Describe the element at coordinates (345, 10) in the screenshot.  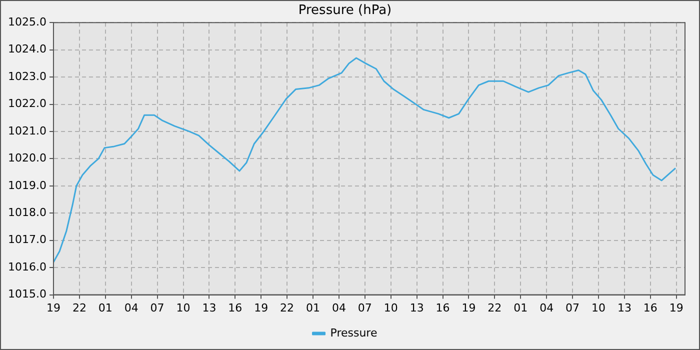
I see `chart-title: Pressure (hPa)` at that location.